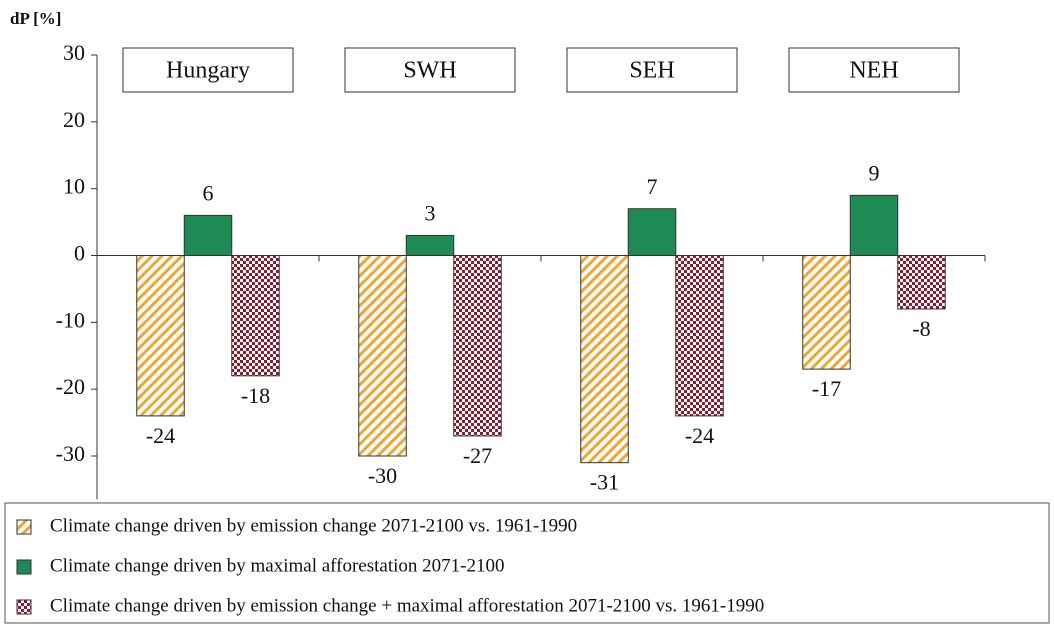 This screenshot has width=1054, height=626. Describe the element at coordinates (874, 172) in the screenshot. I see `value-label: 9` at that location.